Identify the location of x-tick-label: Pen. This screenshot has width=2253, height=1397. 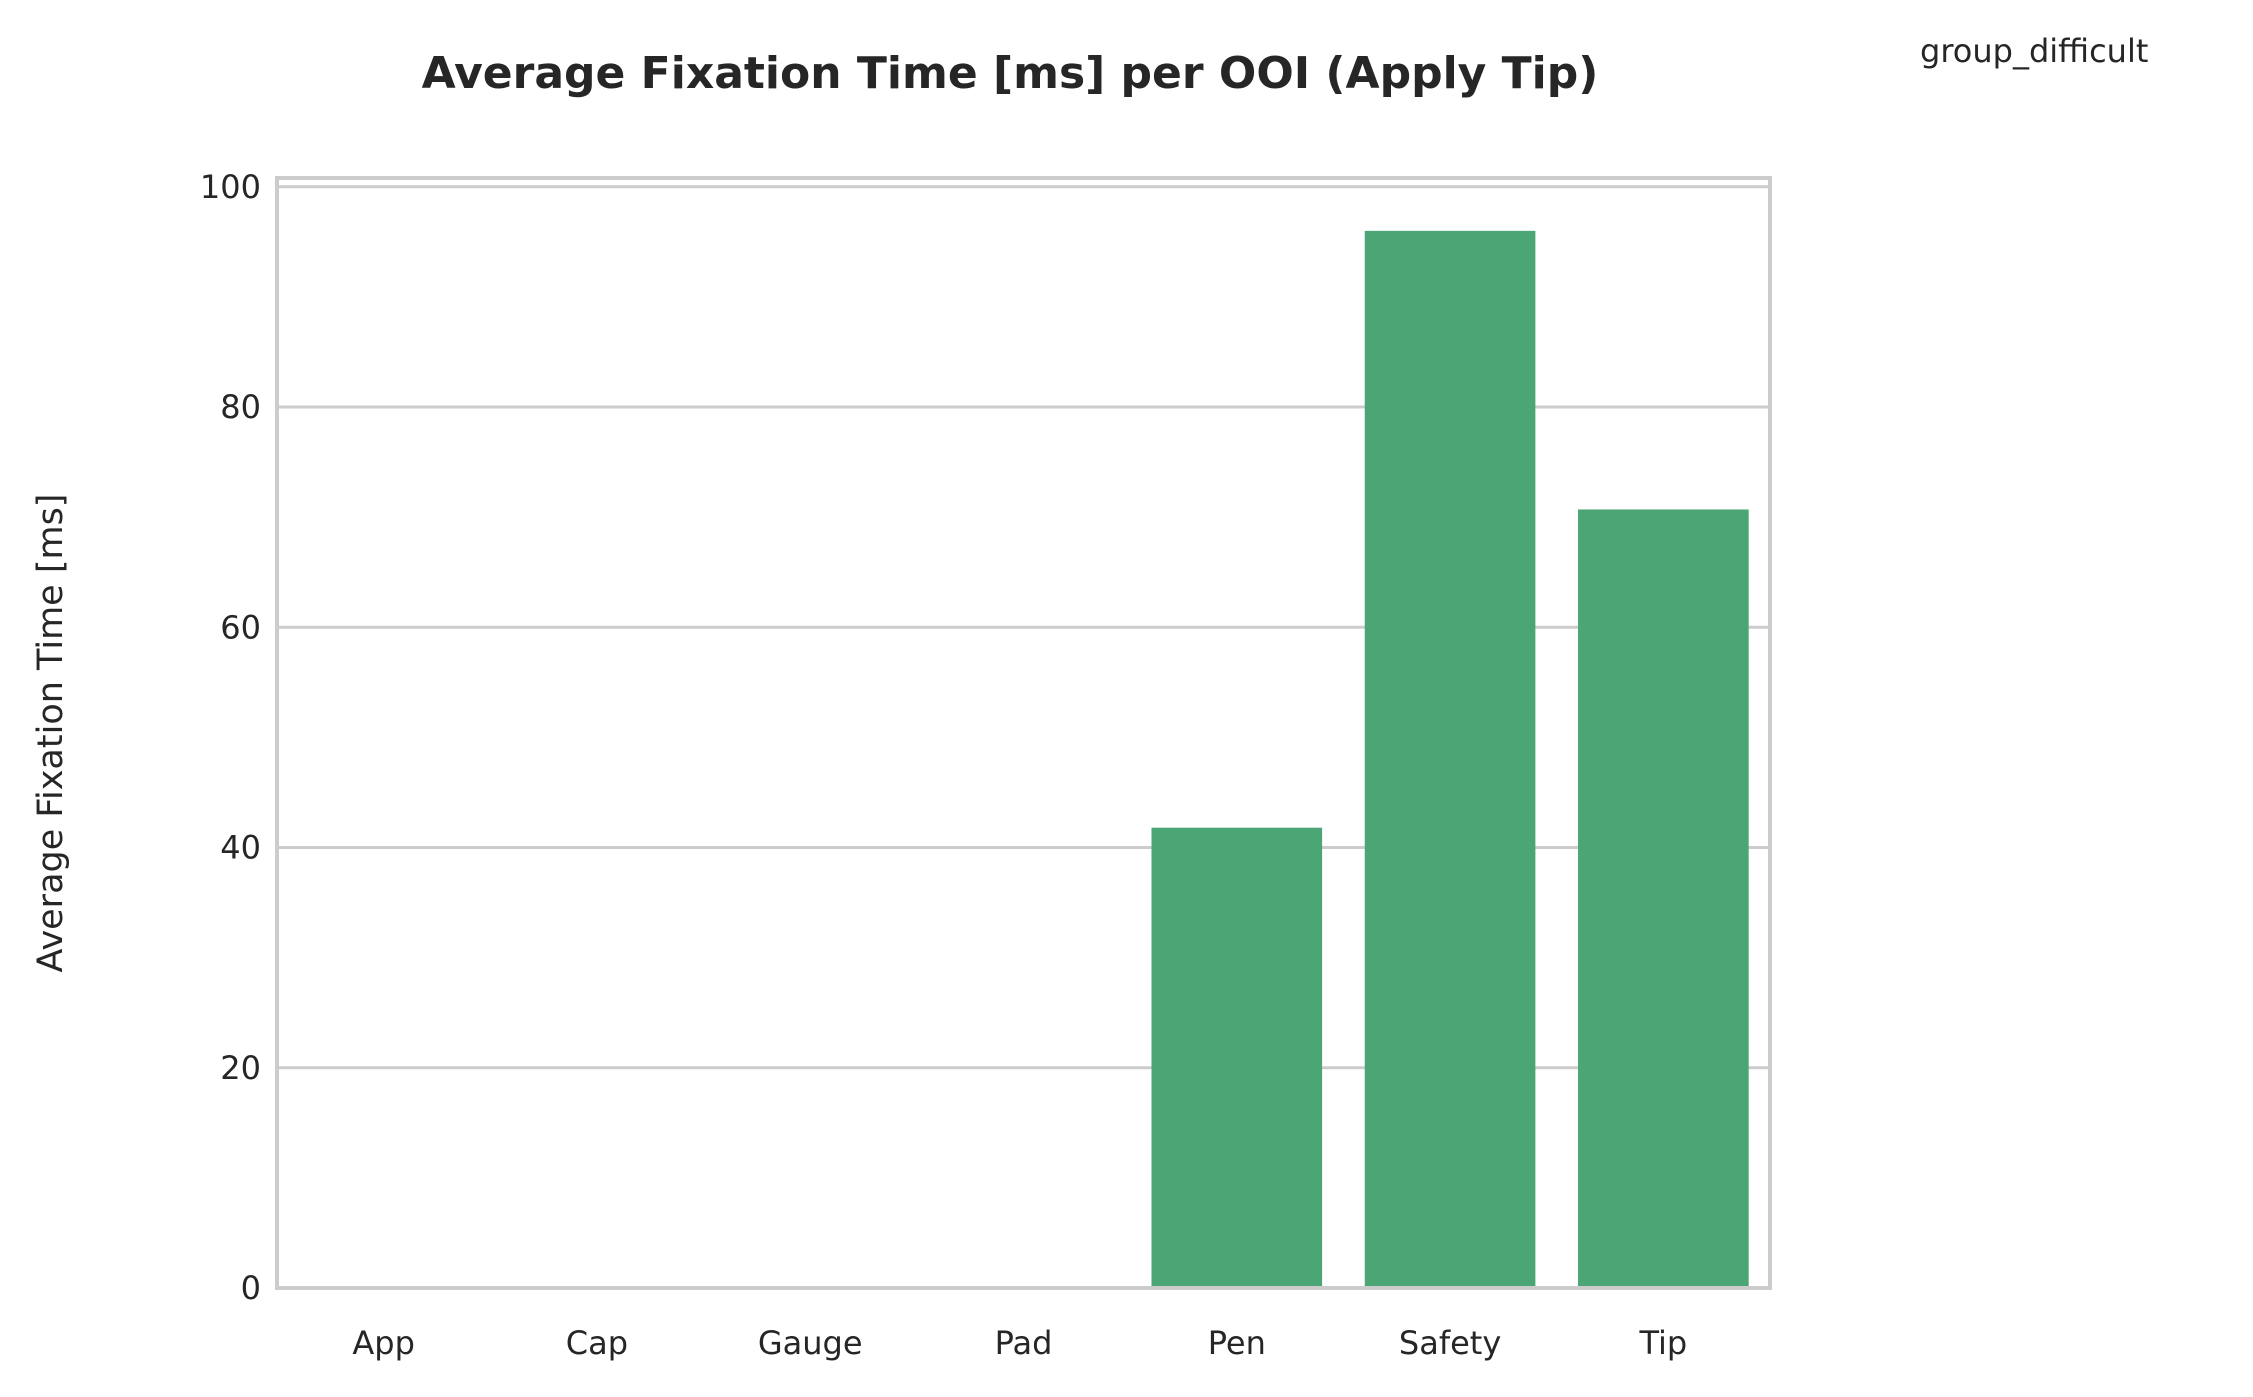
(1237, 1343).